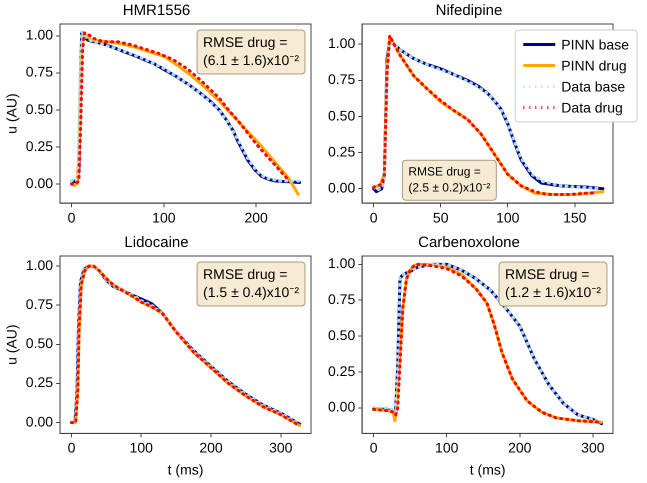 This screenshot has width=647, height=483. Describe the element at coordinates (156, 11) in the screenshot. I see `chart-title: HMR1556` at that location.